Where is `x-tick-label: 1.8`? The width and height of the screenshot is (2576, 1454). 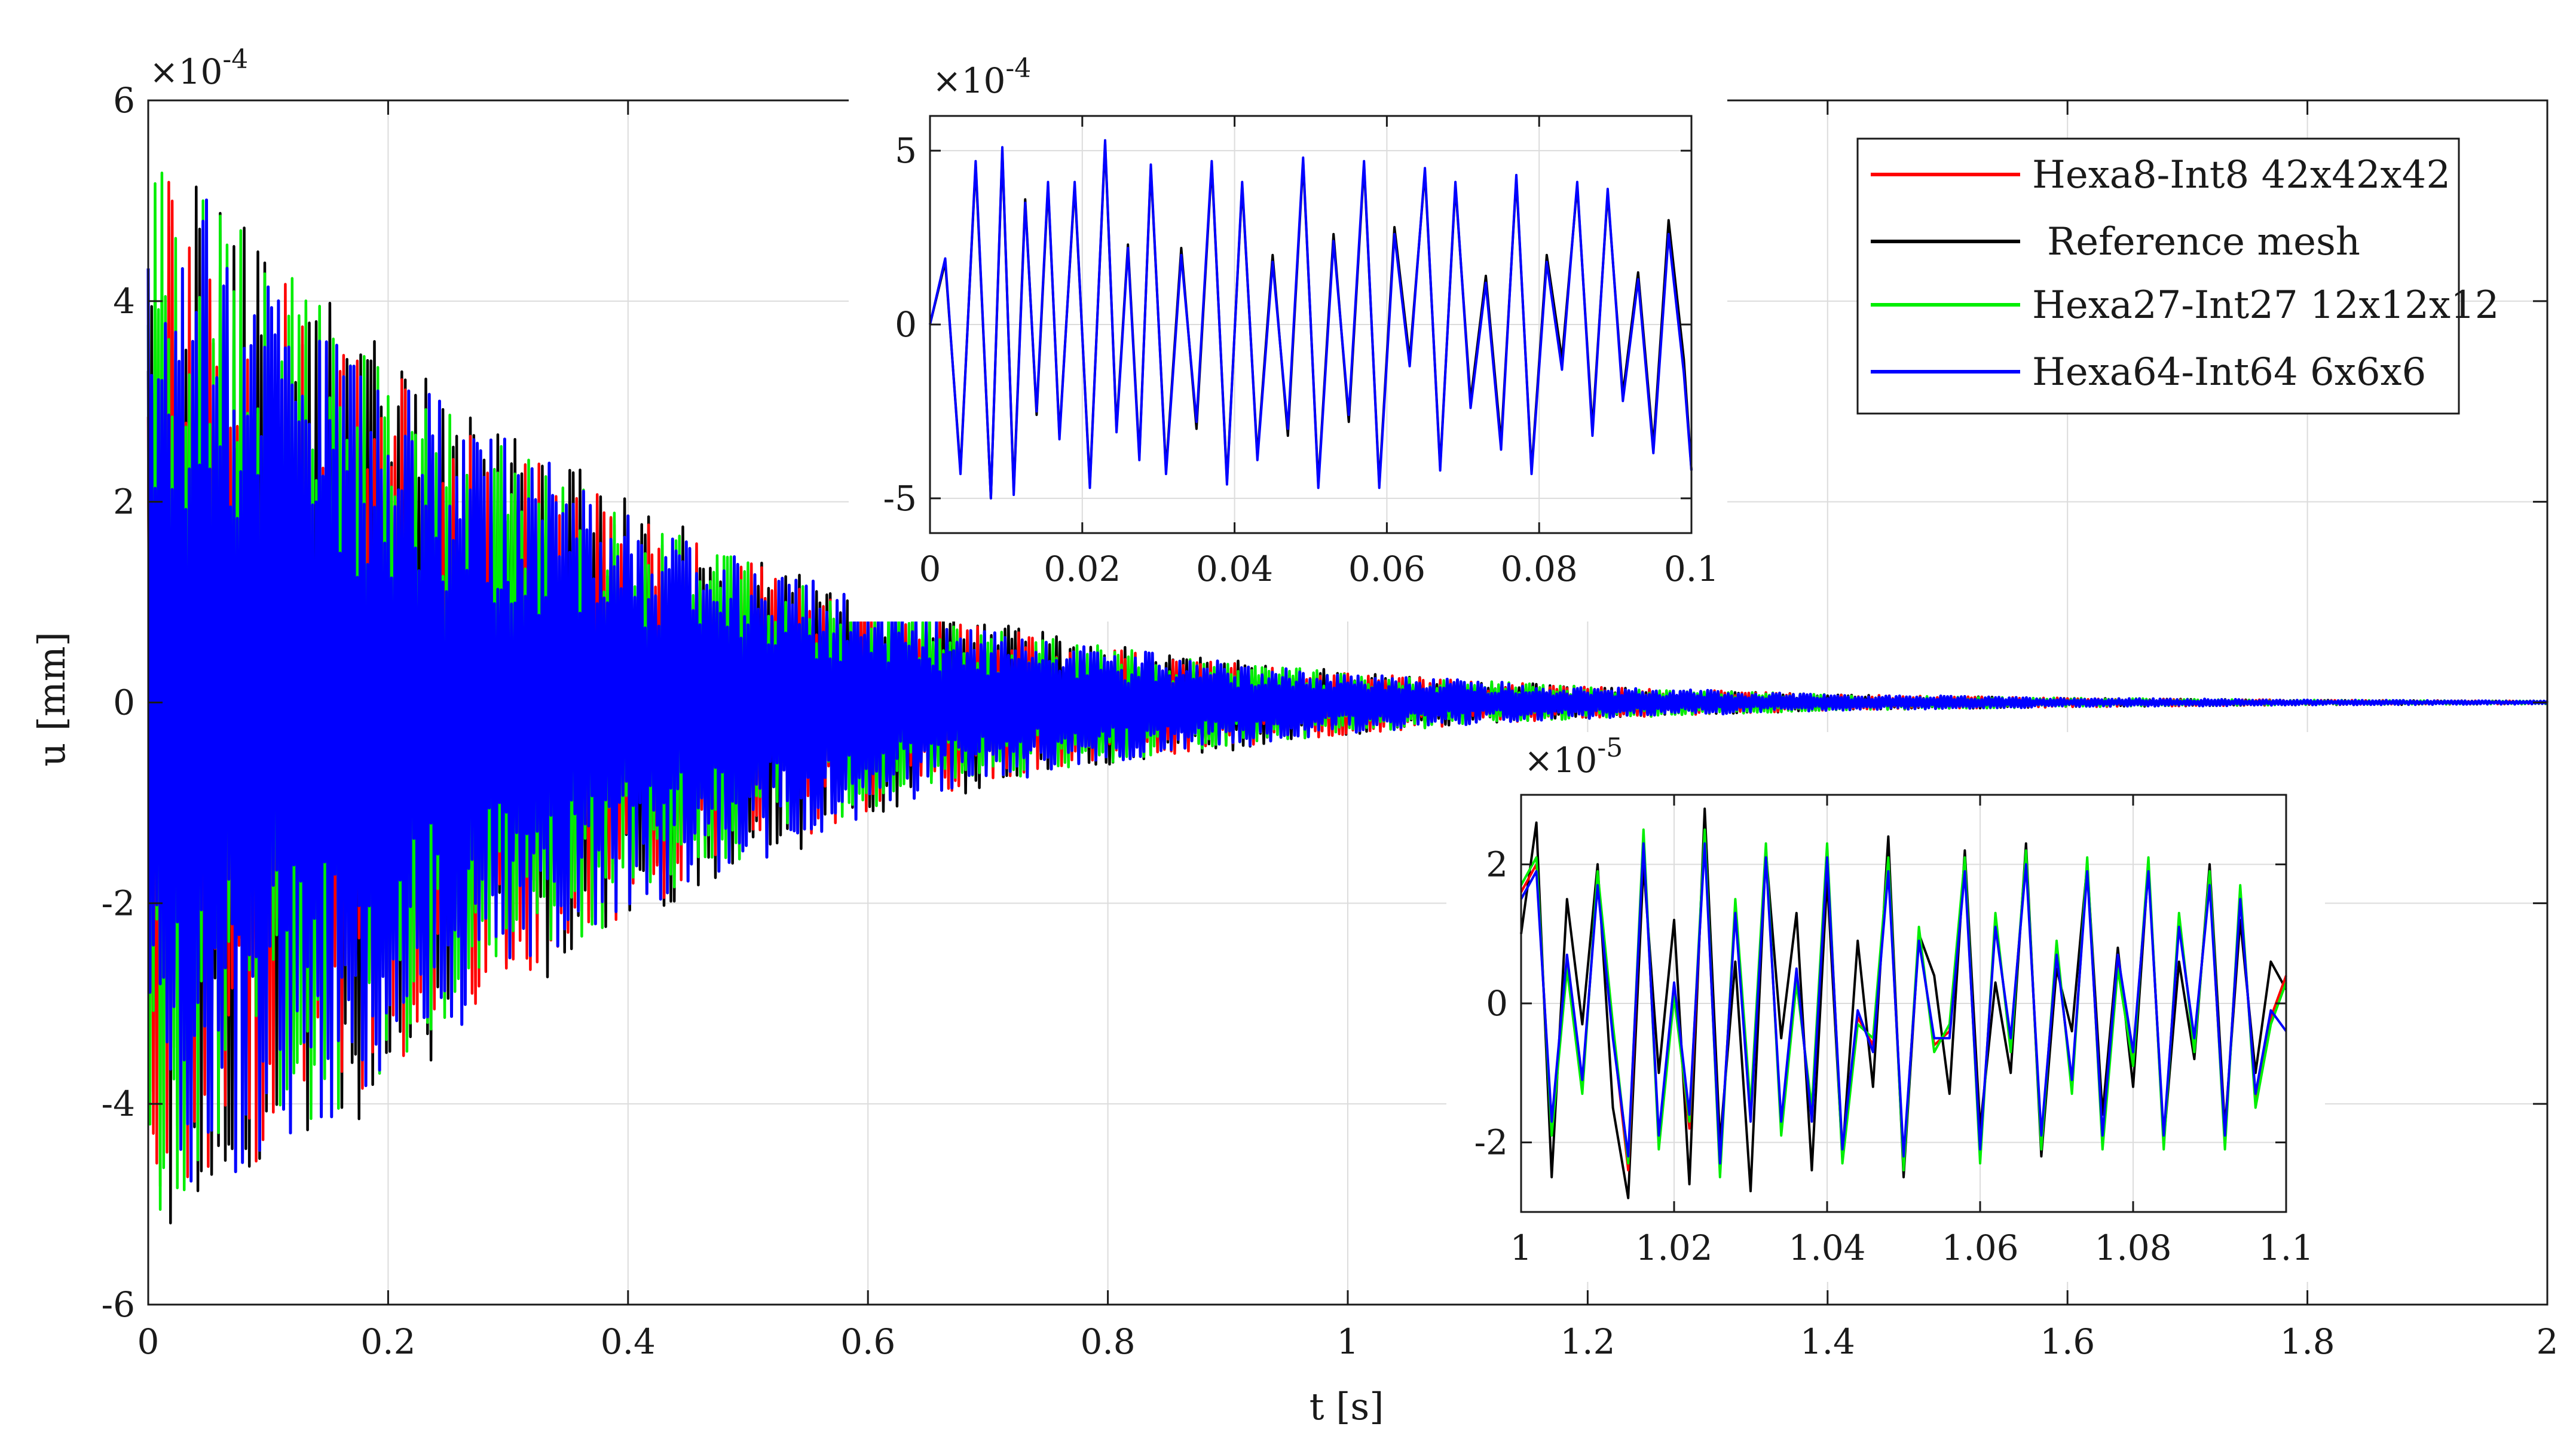
x-tick-label: 1.8 is located at coordinates (2307, 1342).